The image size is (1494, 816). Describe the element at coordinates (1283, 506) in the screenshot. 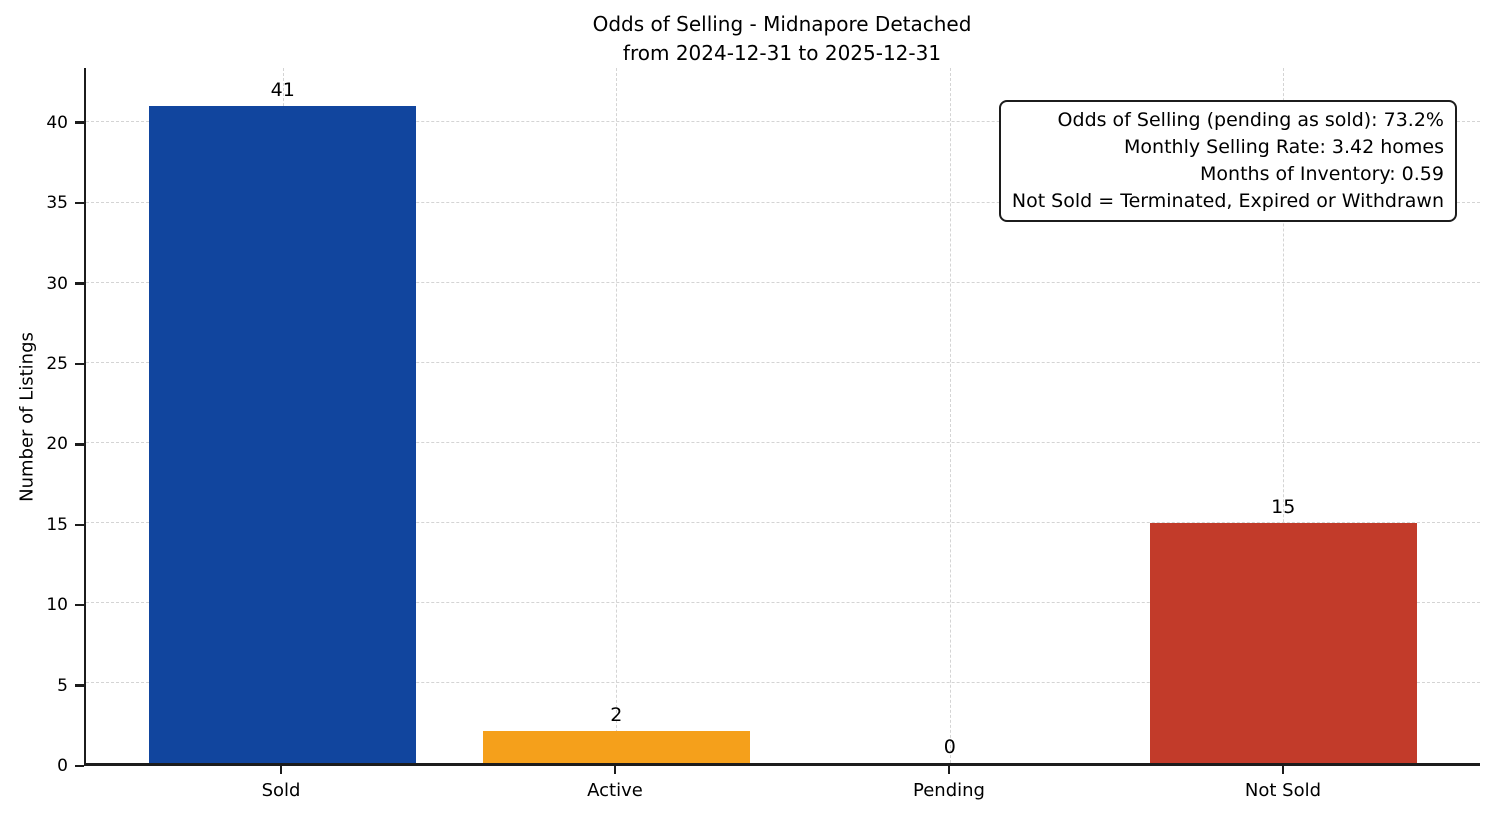

I see `bar-value-label-not-sold: 15` at that location.